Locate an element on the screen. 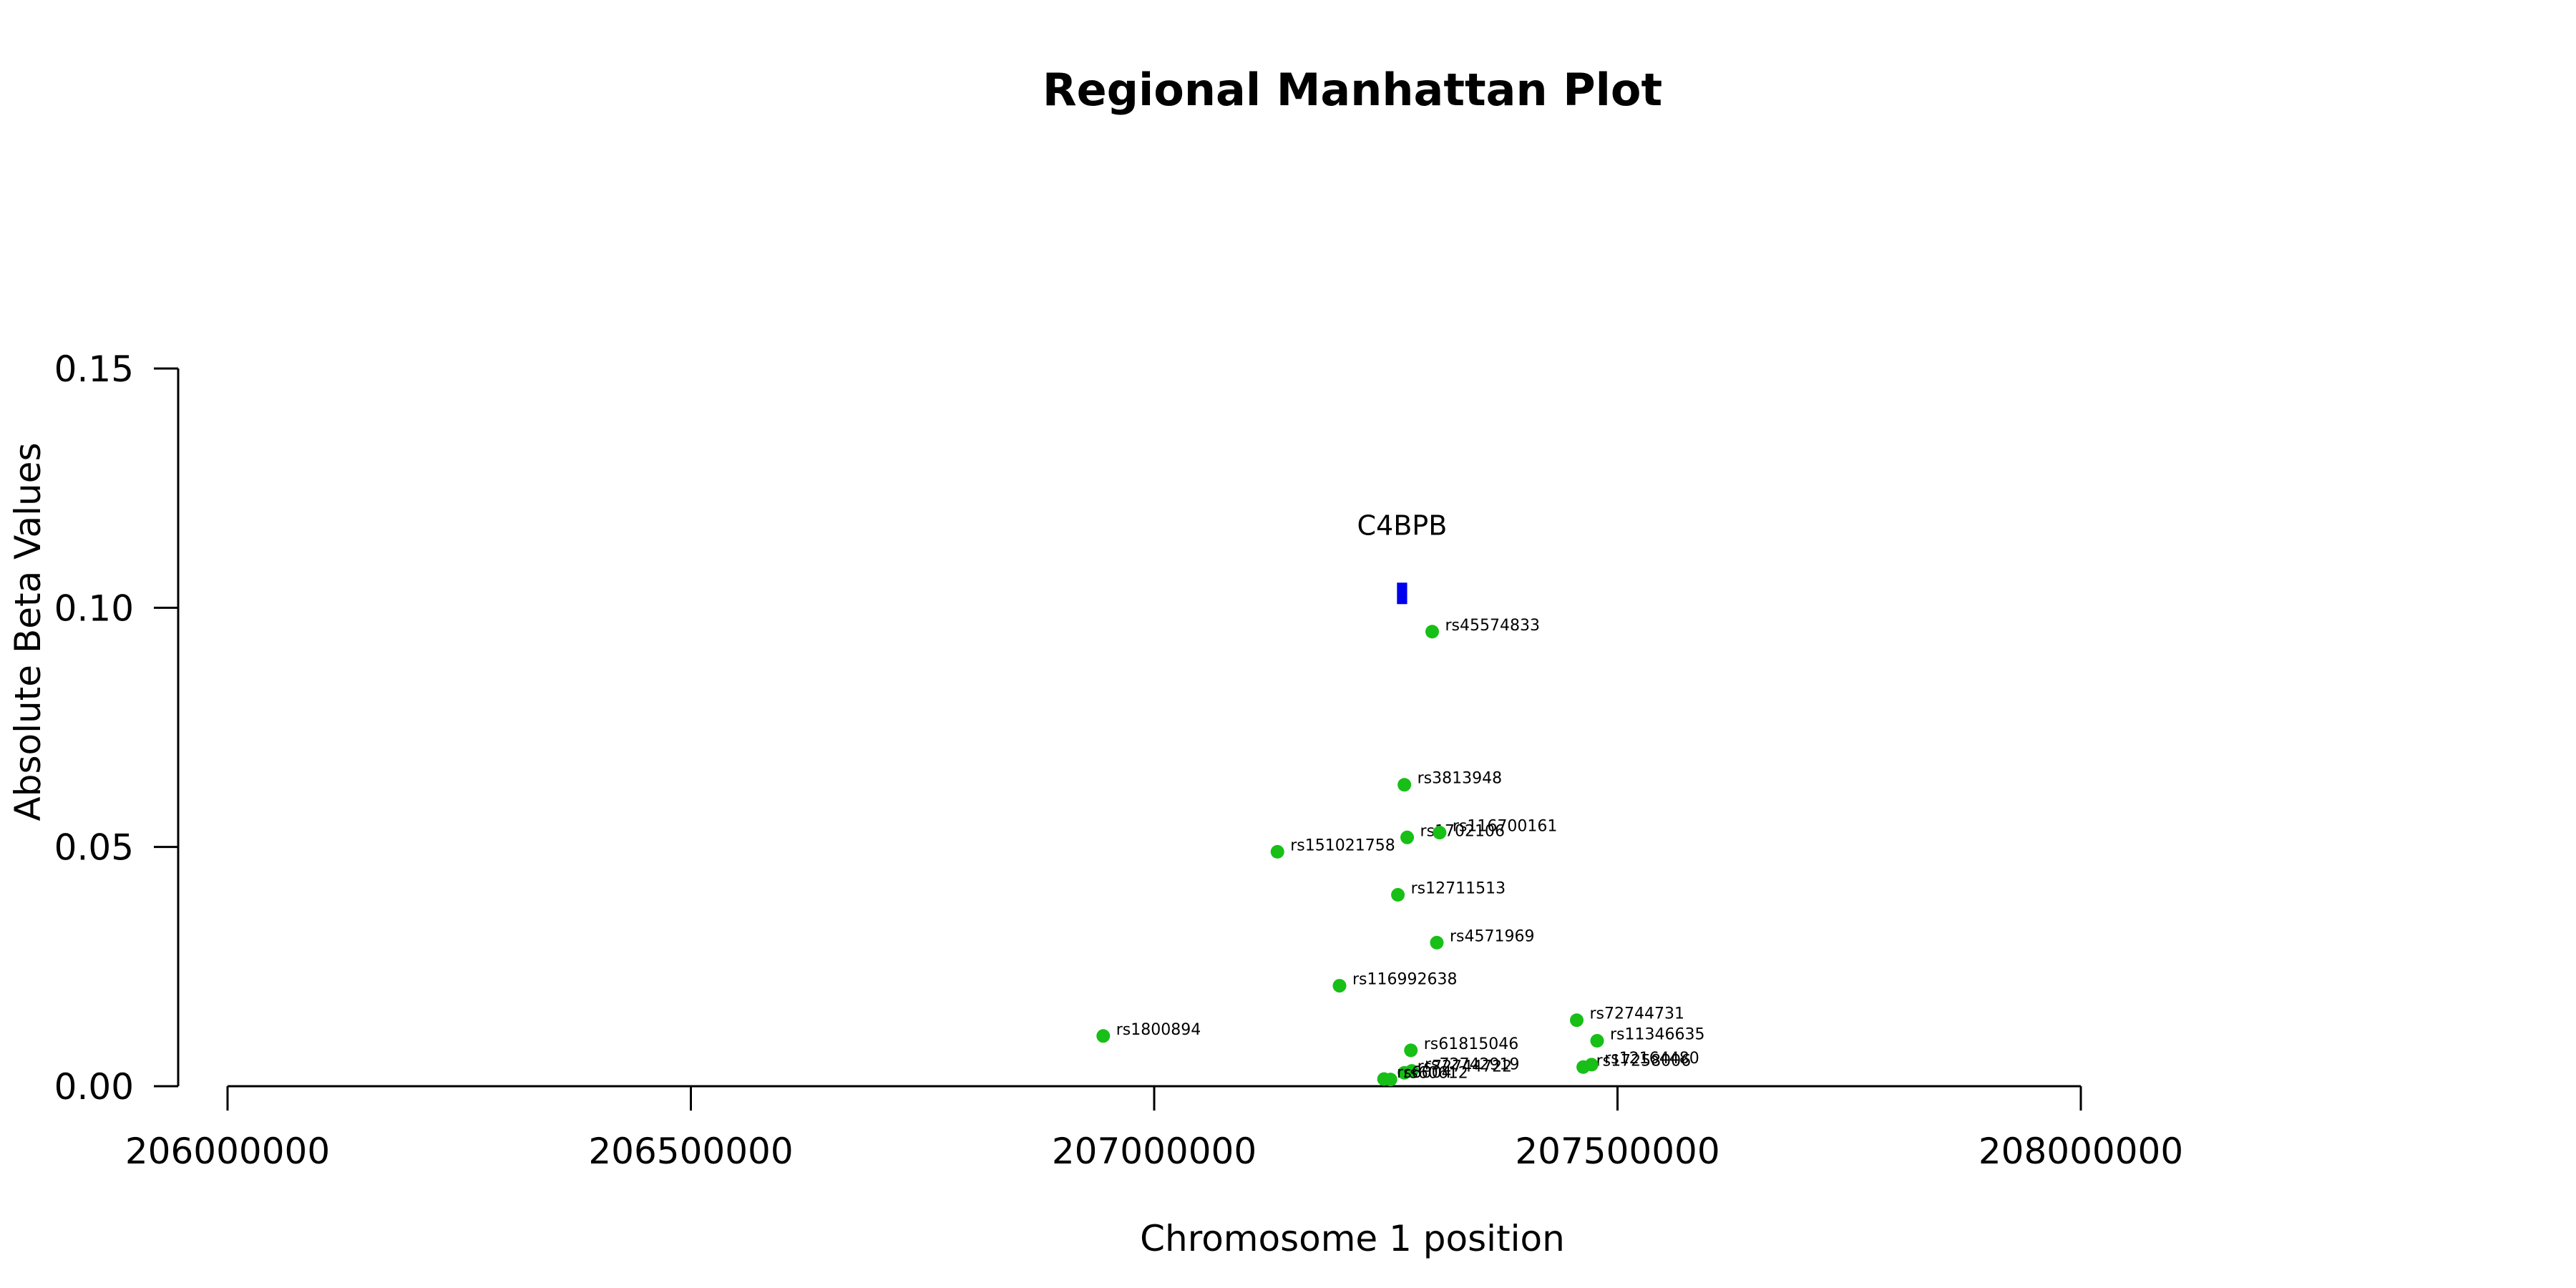 This screenshot has height=1288, width=2576. y-tick-label: 0.00 is located at coordinates (94, 1087).